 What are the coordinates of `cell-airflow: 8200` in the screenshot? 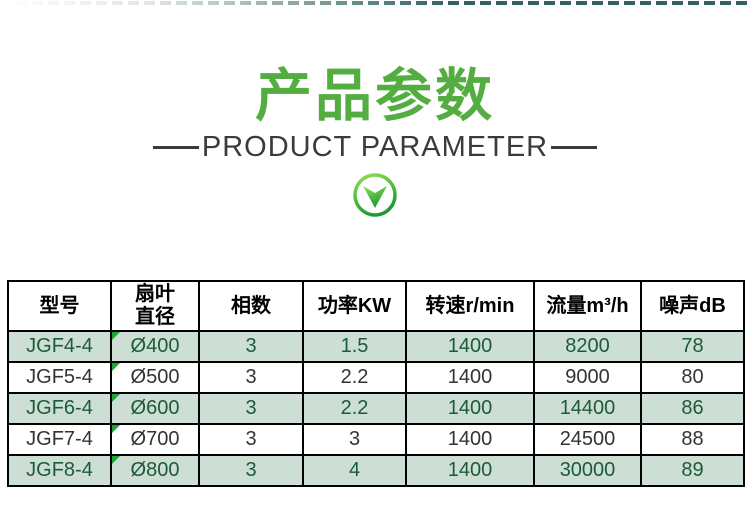 It's located at (587, 346).